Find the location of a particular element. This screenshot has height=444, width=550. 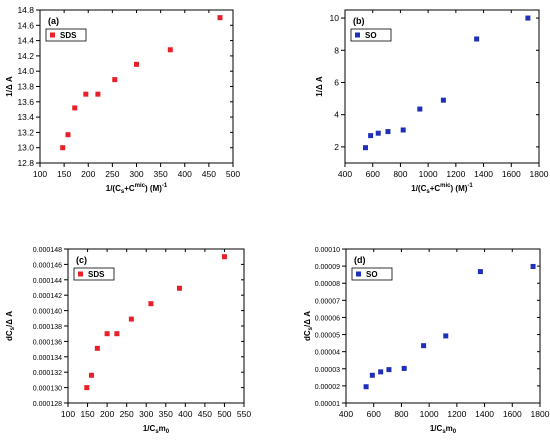

x-tick-label: 100 is located at coordinates (68, 414).